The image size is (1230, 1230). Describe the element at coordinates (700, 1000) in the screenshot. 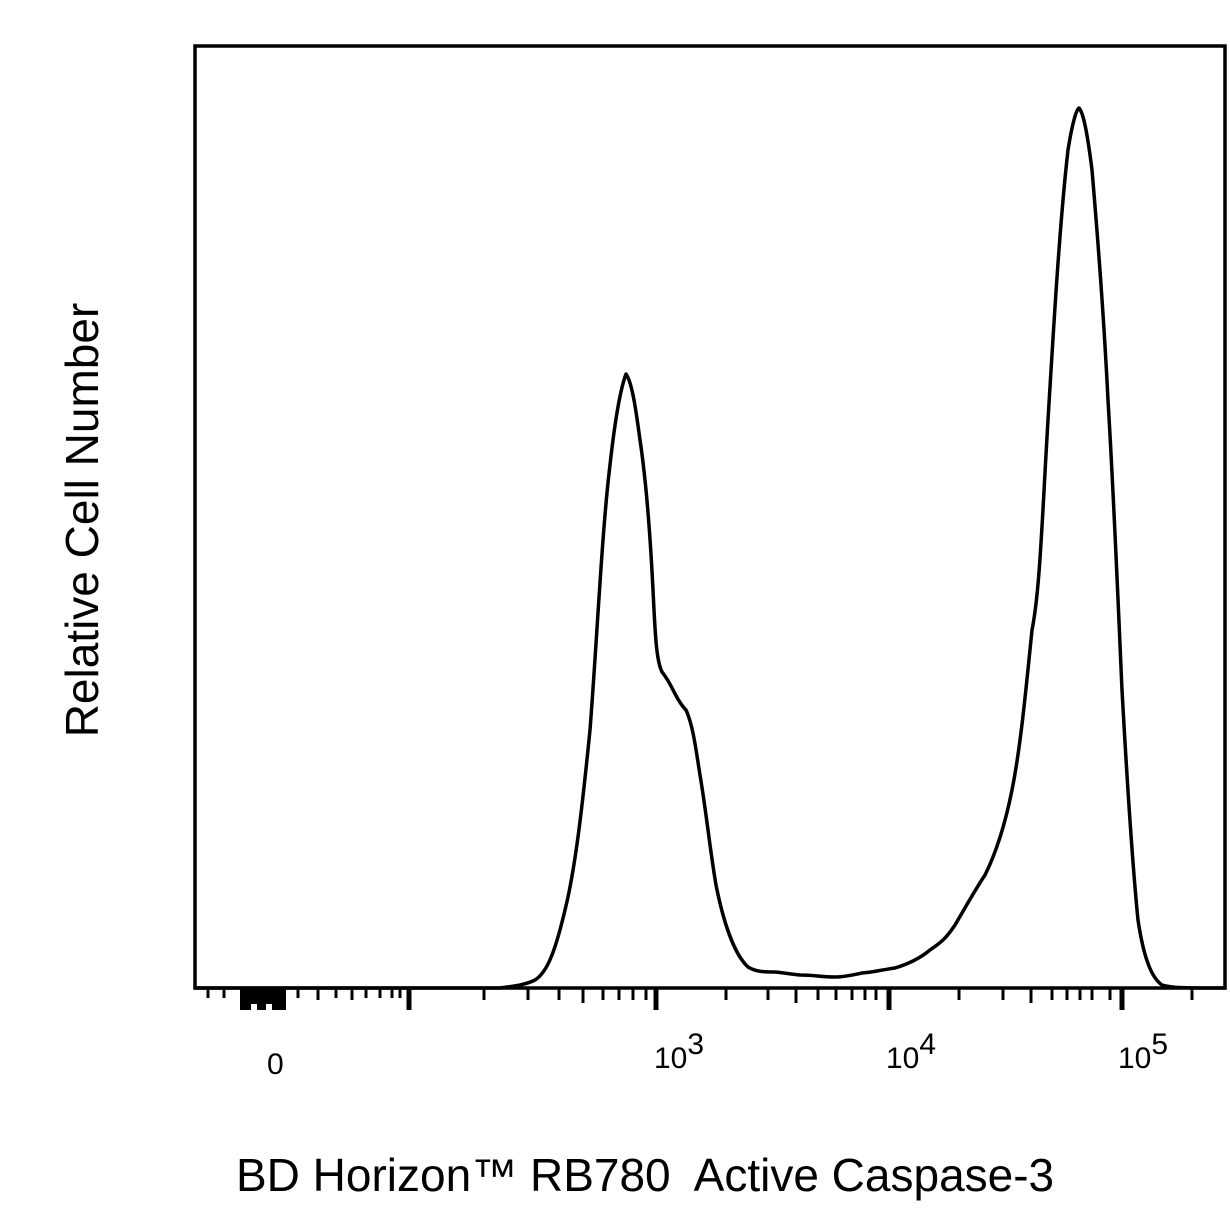

I see `x-axis-ticks` at that location.